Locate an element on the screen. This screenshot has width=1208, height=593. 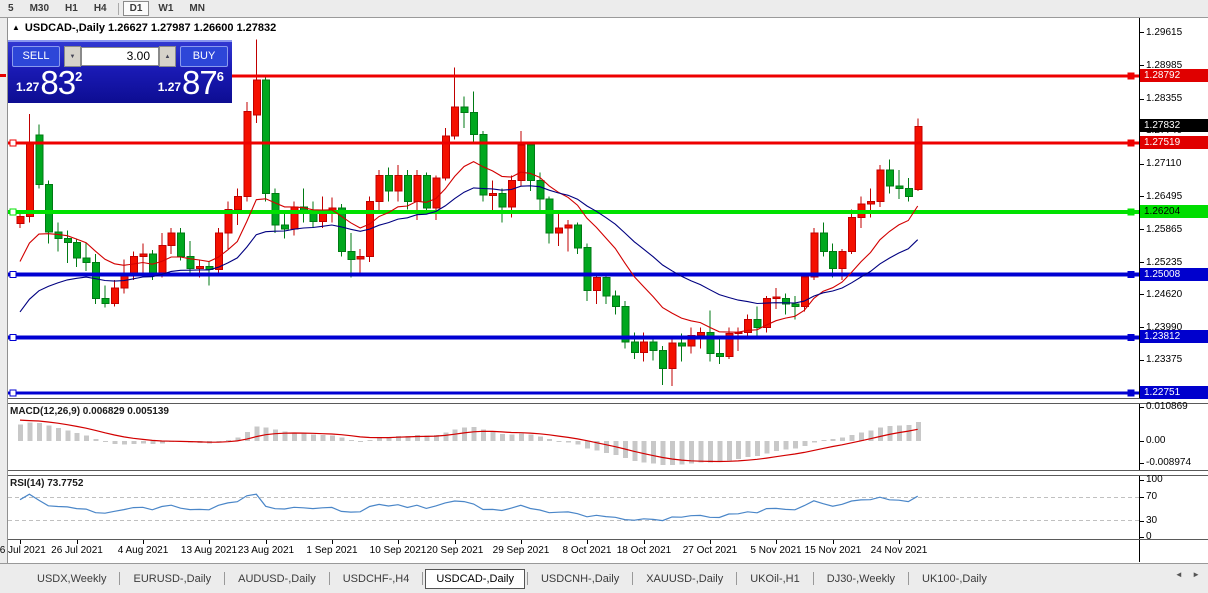
pane-splitter-gap is located at coordinates (604, 401).